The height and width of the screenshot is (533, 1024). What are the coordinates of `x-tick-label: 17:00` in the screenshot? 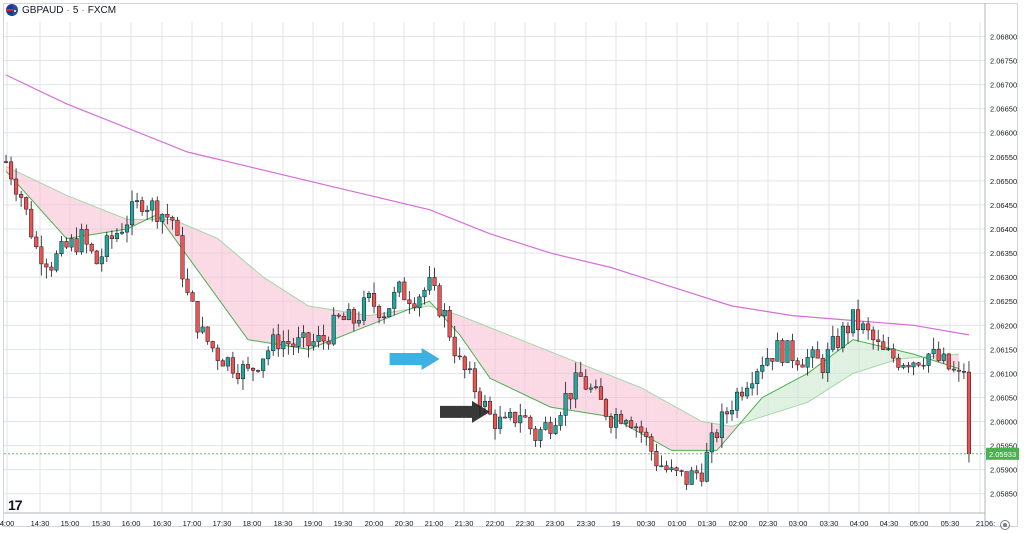 It's located at (192, 523).